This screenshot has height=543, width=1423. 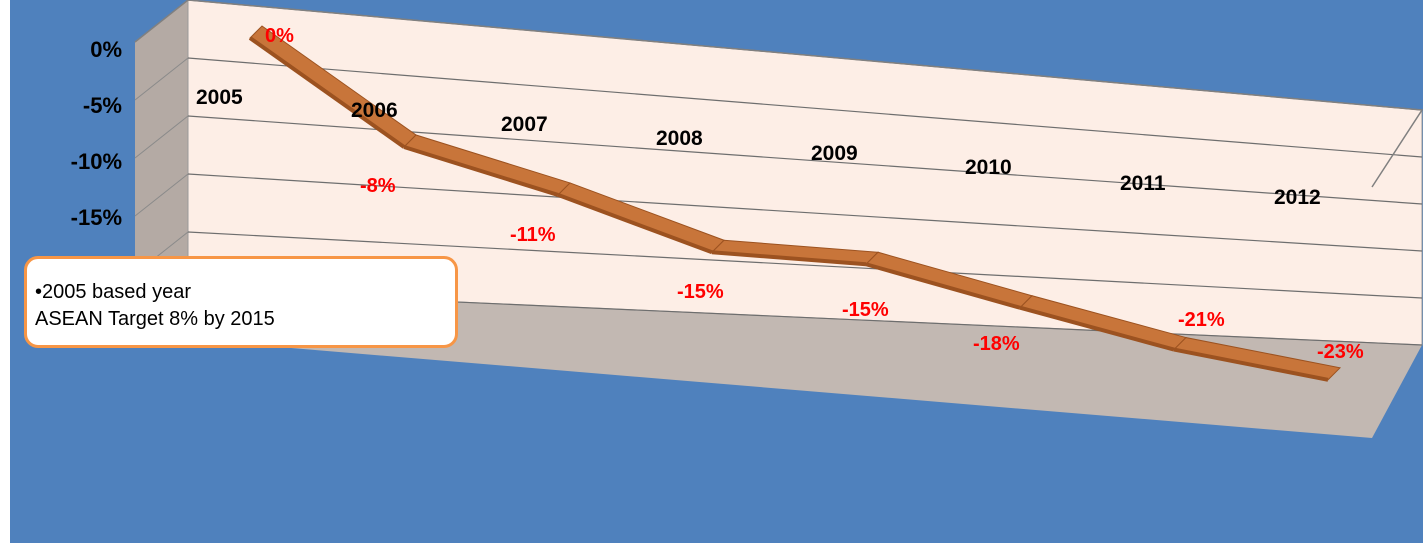 I want to click on x-category-label: 2007, so click(x=524, y=124).